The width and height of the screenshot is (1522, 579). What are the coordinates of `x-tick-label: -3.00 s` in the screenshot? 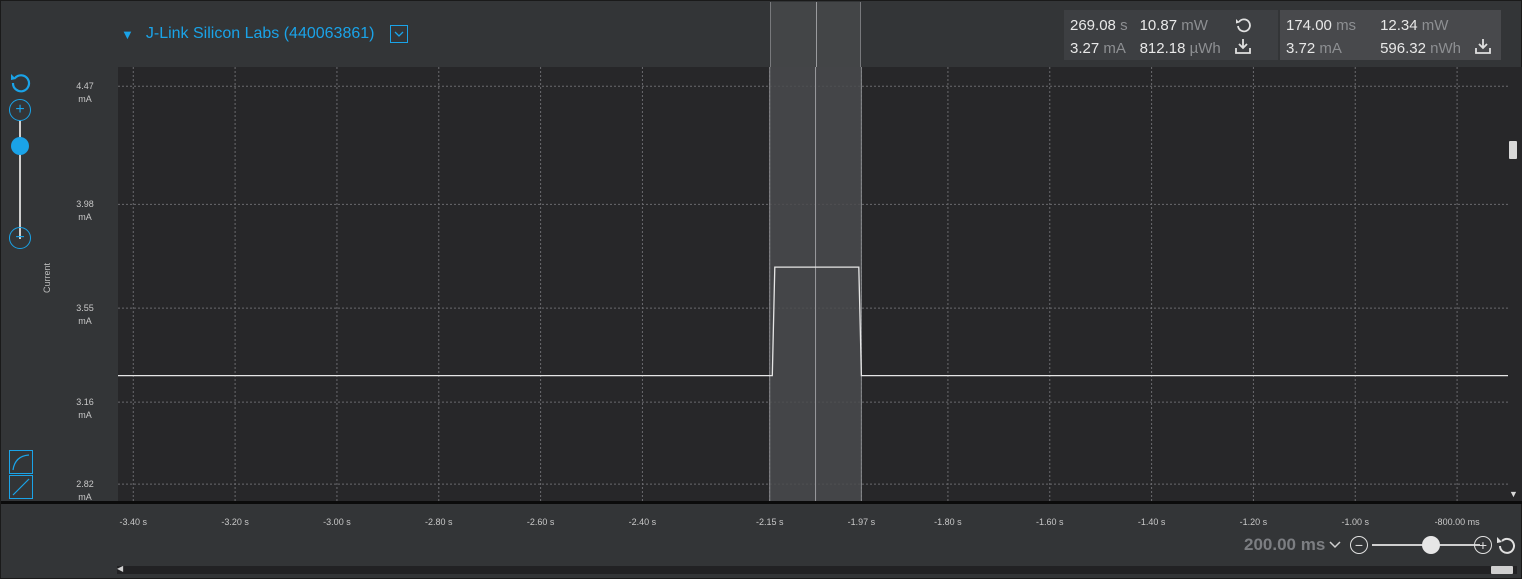 It's located at (337, 522).